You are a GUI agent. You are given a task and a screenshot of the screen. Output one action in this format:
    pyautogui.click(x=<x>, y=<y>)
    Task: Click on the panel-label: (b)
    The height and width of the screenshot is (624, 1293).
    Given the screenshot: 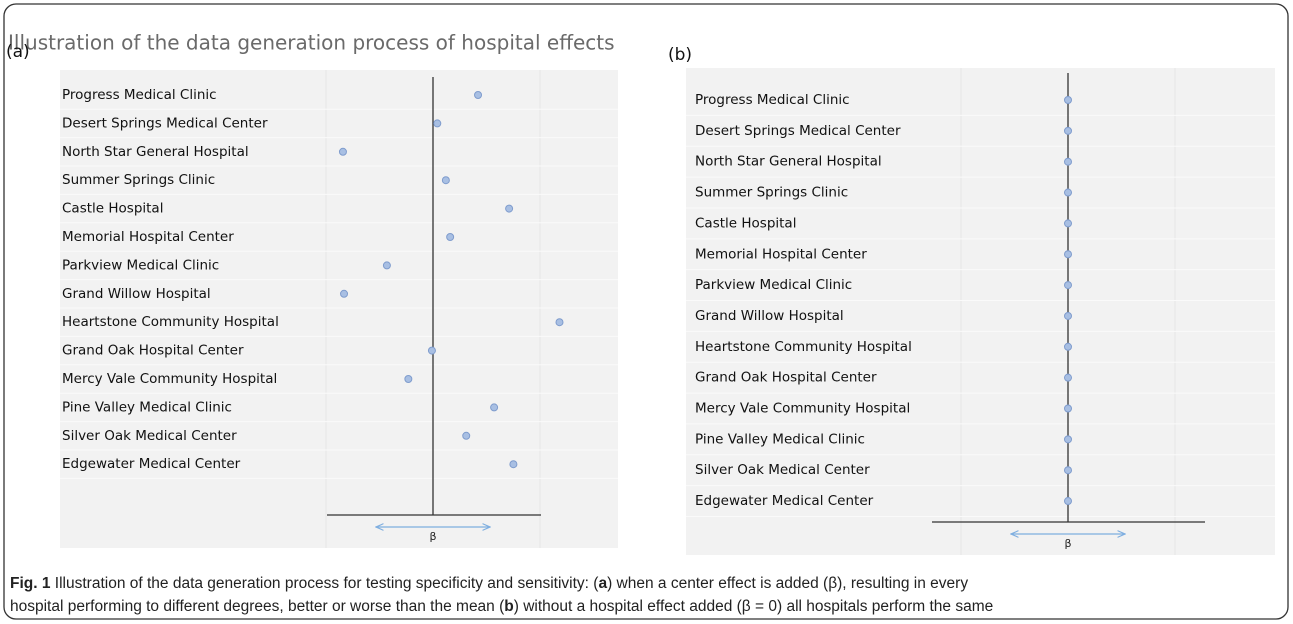 What is the action you would take?
    pyautogui.click(x=680, y=55)
    